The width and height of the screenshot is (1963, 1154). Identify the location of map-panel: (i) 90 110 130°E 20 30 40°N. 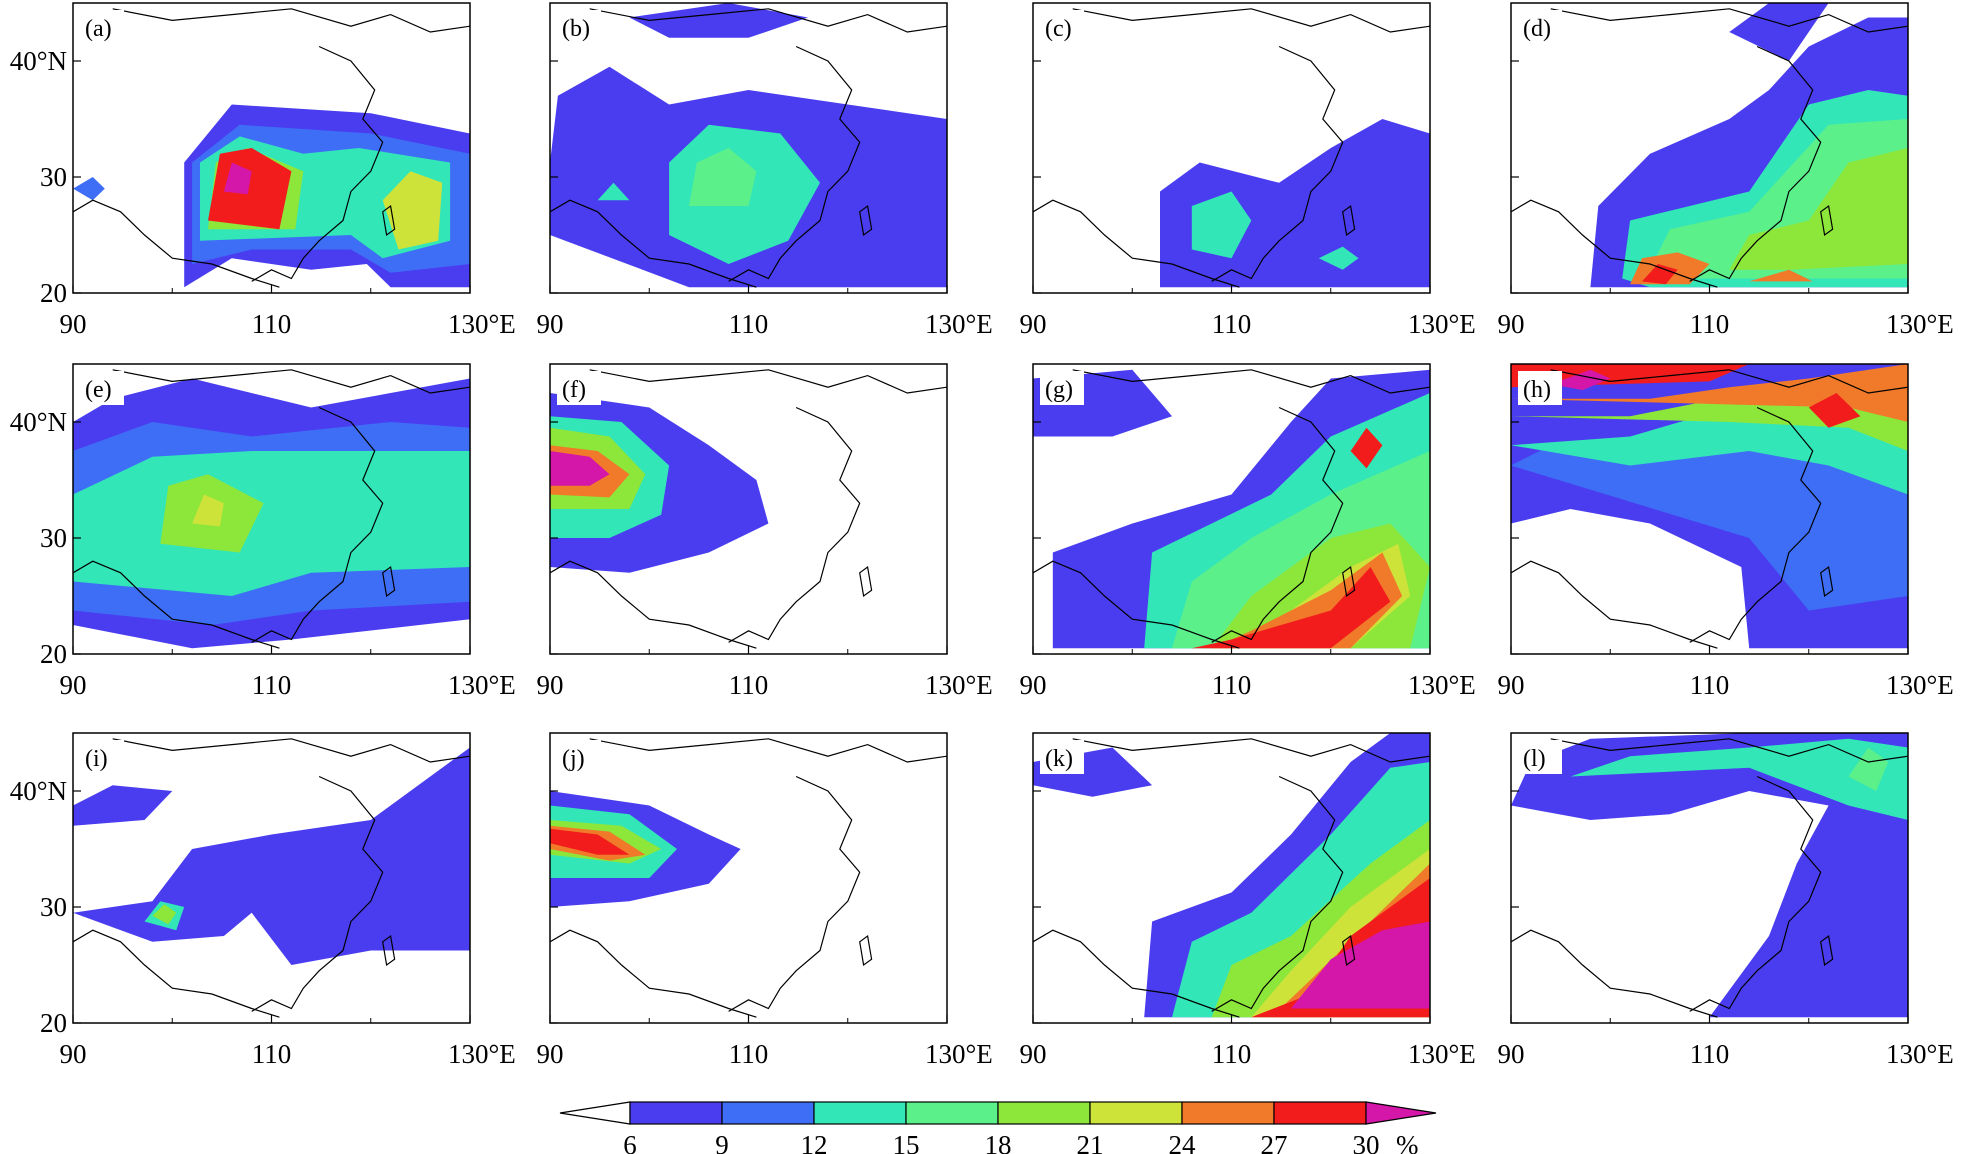
(263, 900).